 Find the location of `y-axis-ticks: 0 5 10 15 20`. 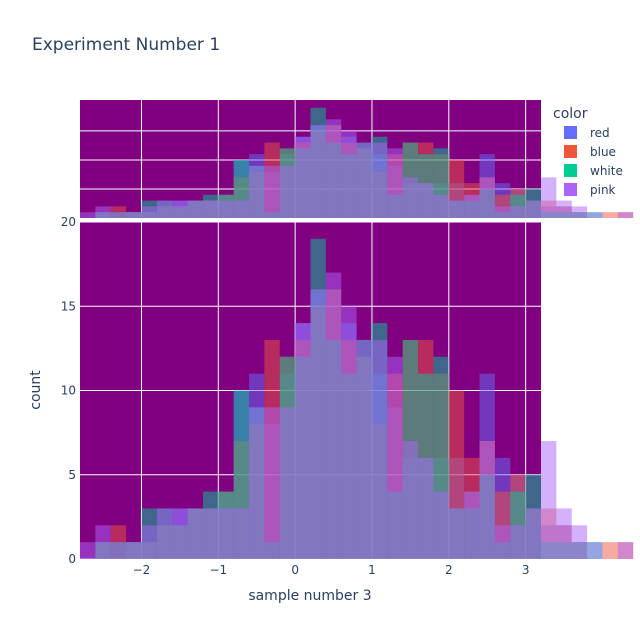

y-axis-ticks: 0 5 10 15 20 is located at coordinates (68, 390).